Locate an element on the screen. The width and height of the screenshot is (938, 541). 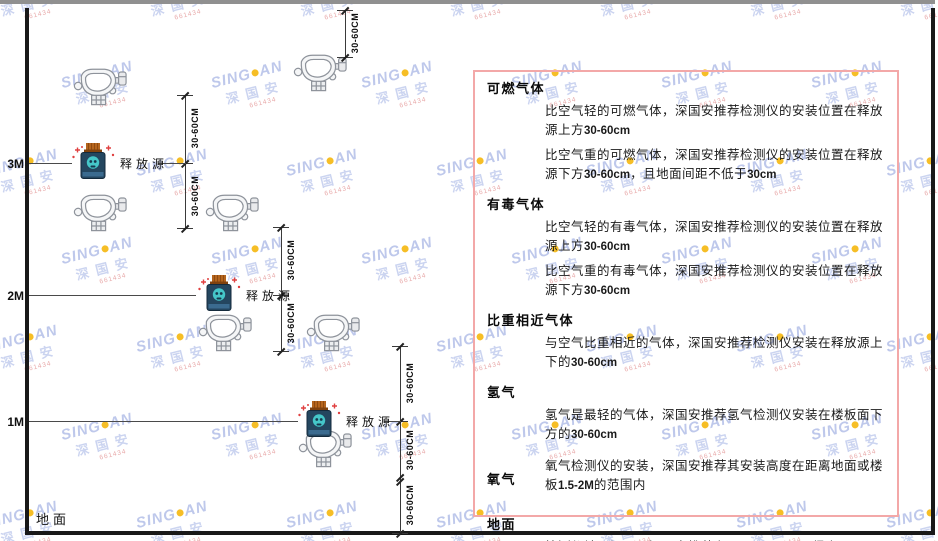
right-wall-line is located at coordinates (933, 271).